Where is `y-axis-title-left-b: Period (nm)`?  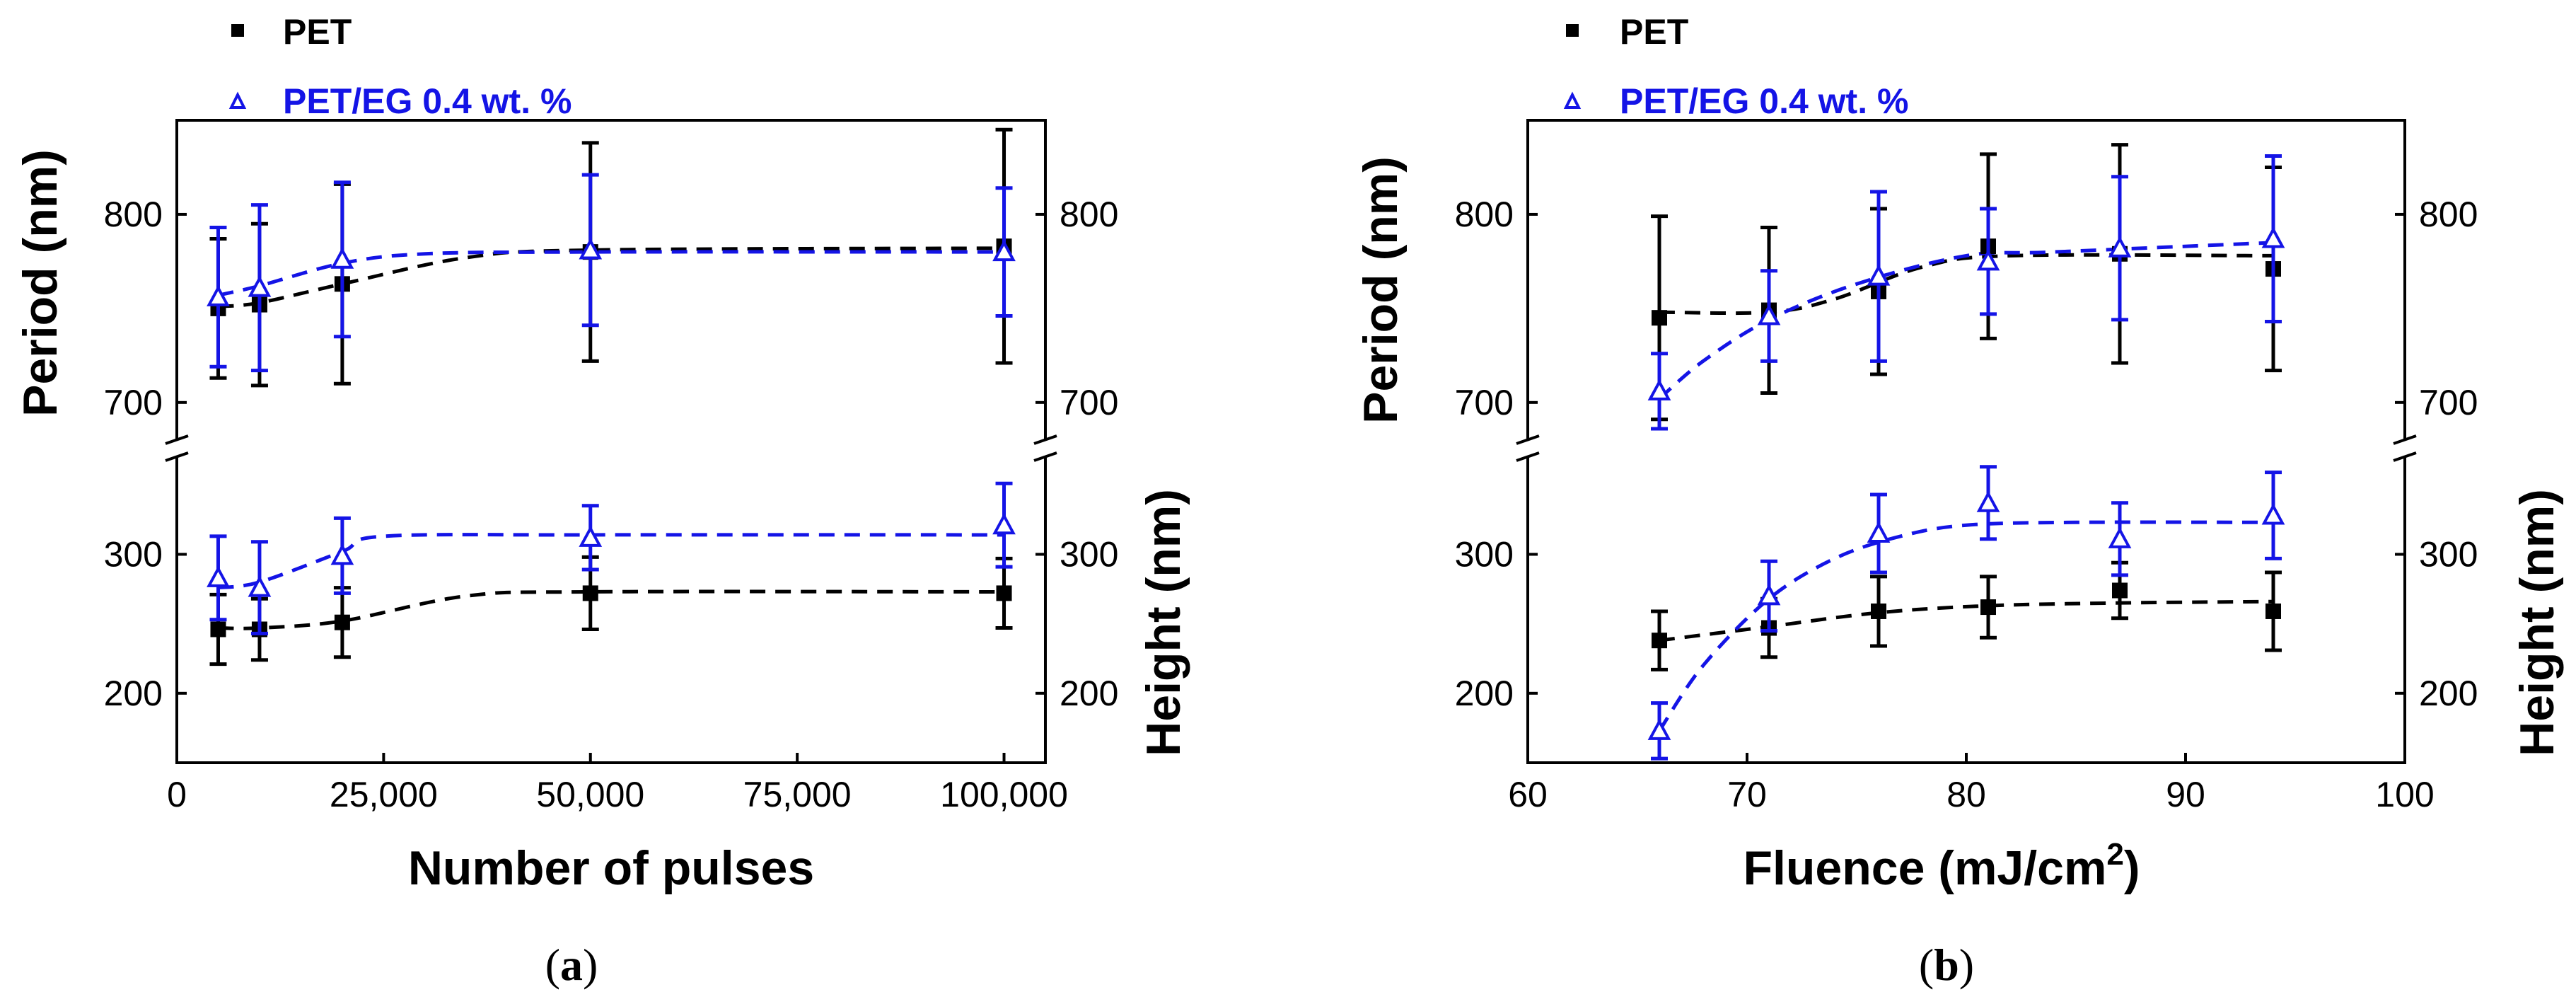
y-axis-title-left-b: Period (nm) is located at coordinates (1381, 290).